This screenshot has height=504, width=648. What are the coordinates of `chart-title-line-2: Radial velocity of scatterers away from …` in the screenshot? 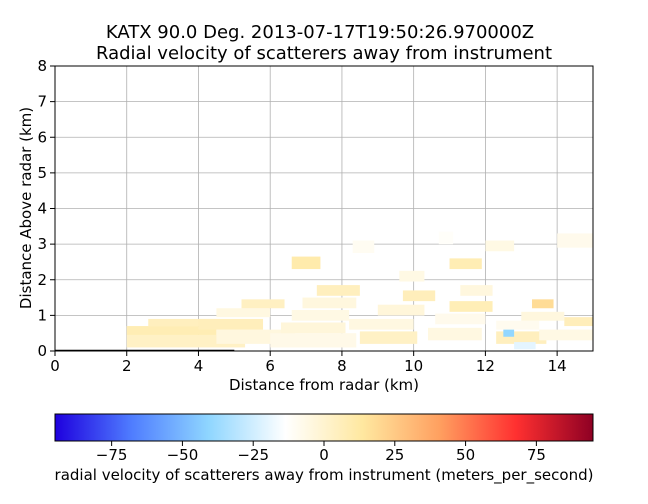 It's located at (324, 53).